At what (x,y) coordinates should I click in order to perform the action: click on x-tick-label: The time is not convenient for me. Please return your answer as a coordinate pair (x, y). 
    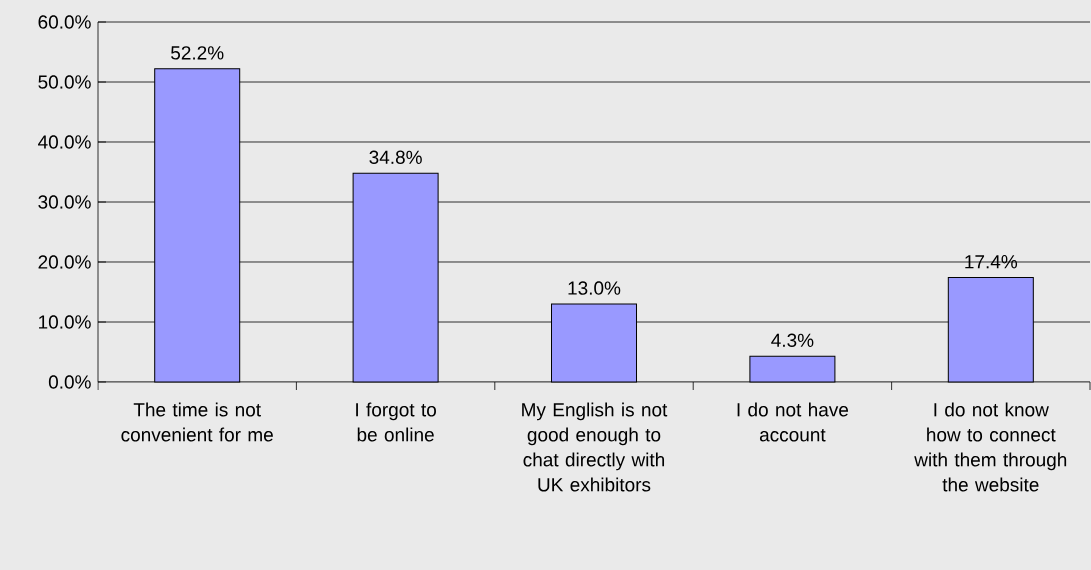
    Looking at the image, I should click on (197, 422).